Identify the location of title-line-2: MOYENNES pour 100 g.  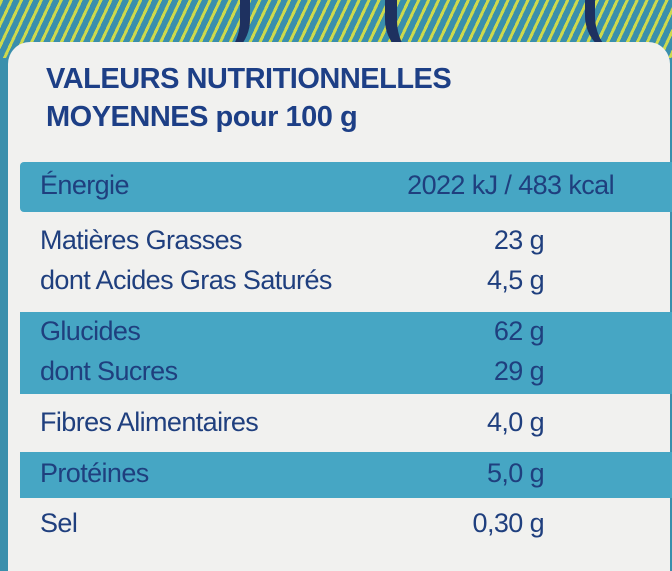
(202, 117).